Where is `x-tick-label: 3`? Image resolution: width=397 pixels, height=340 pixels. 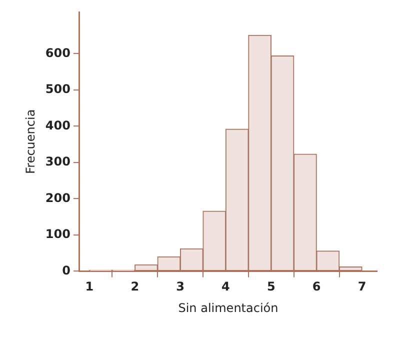 x-tick-label: 3 is located at coordinates (180, 287).